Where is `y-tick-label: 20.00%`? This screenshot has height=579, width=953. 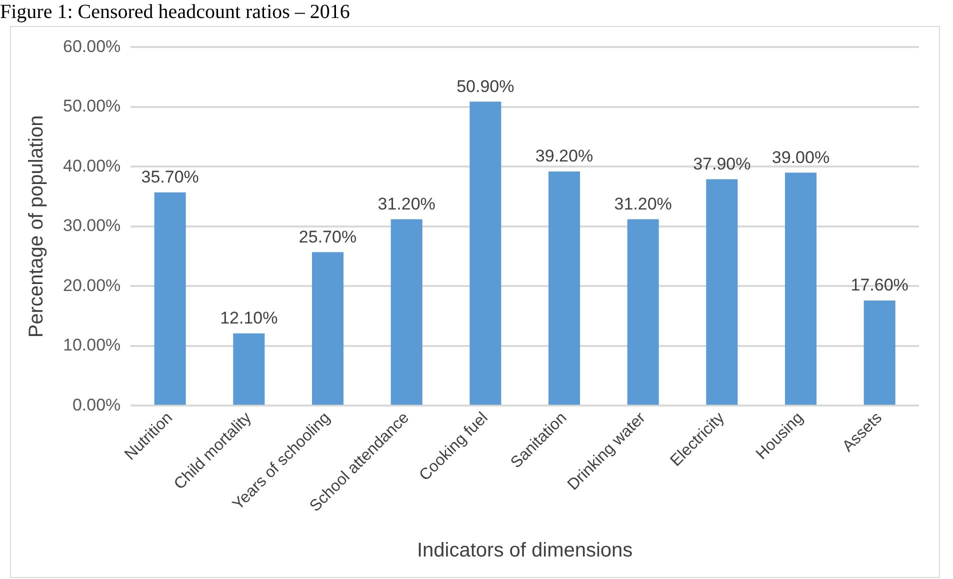
y-tick-label: 20.00% is located at coordinates (91, 285).